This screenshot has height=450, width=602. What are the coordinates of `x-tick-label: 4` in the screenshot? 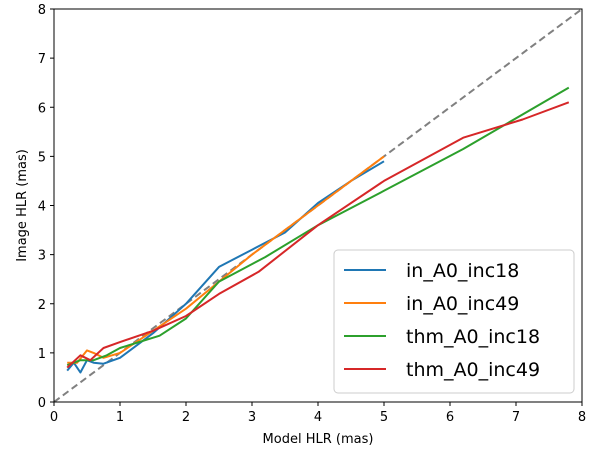 It's located at (318, 417).